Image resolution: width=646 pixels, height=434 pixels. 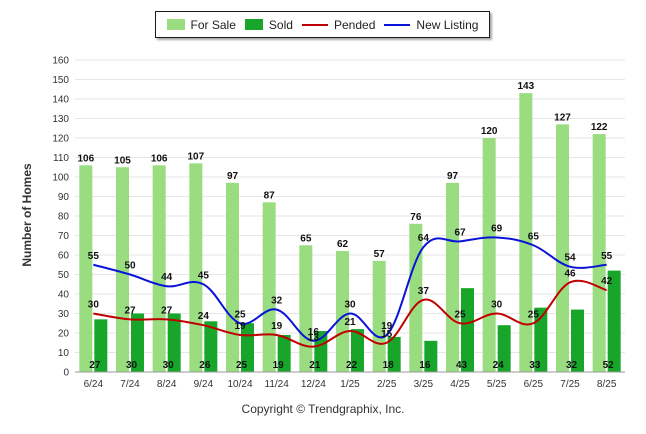 I want to click on data-label-sold: 26, so click(x=205, y=365).